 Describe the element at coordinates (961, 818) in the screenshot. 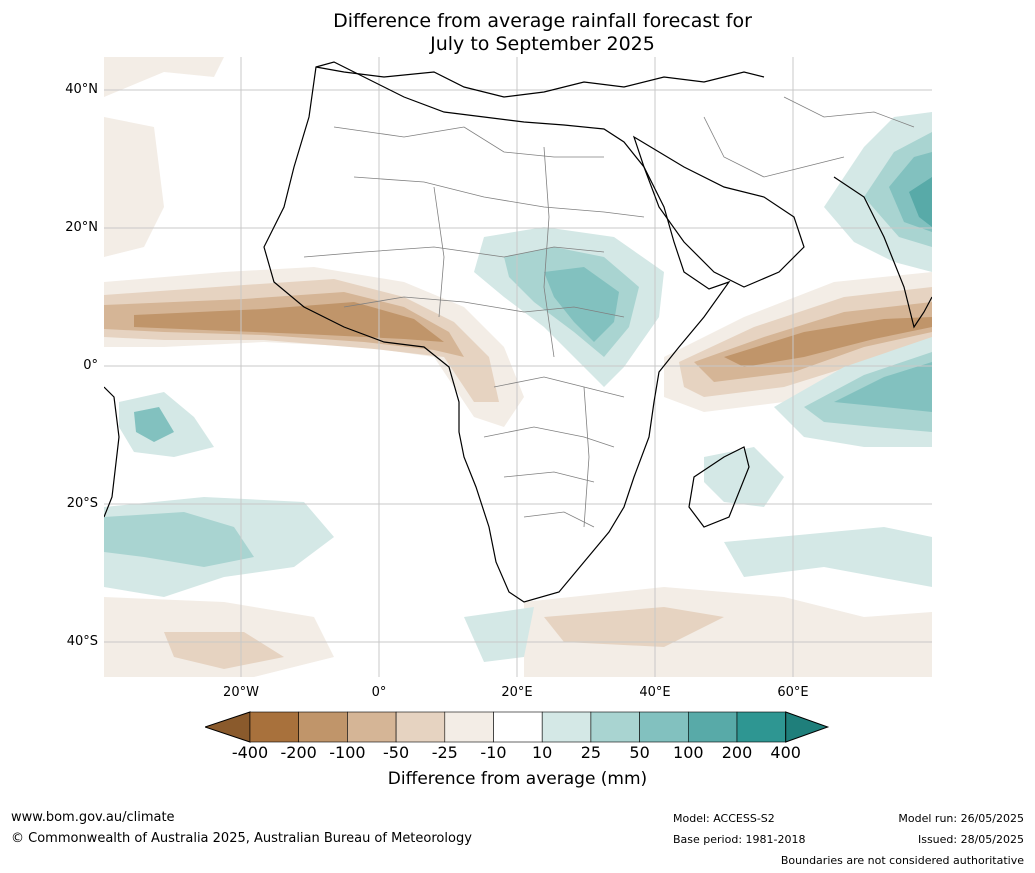

I see `footer-model-run: Model run: 26/05/2025` at that location.